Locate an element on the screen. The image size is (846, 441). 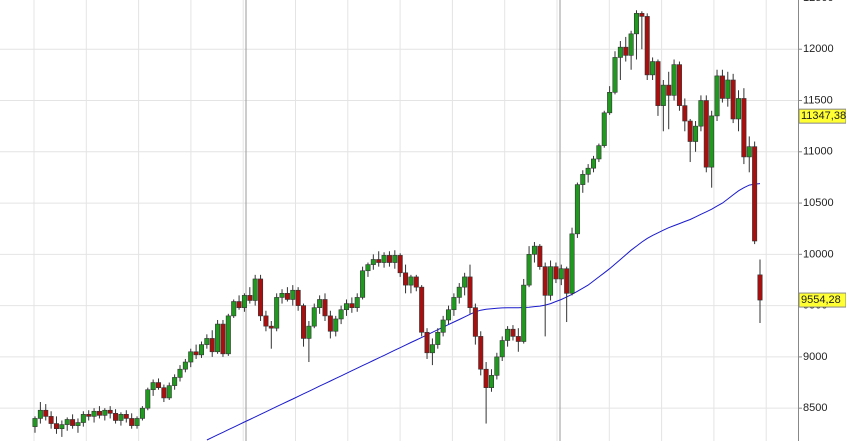
y-tick-label: 8500 is located at coordinates (815, 408).